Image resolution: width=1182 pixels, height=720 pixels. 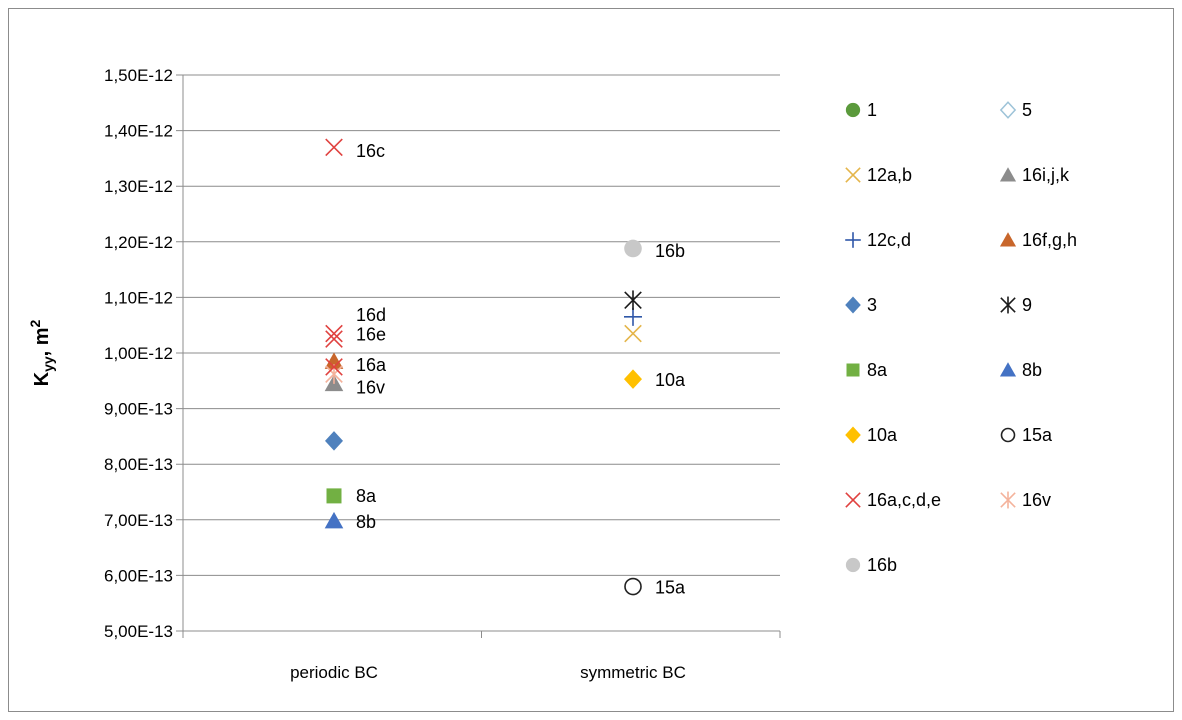 I want to click on point-annotation: 10a, so click(x=670, y=380).